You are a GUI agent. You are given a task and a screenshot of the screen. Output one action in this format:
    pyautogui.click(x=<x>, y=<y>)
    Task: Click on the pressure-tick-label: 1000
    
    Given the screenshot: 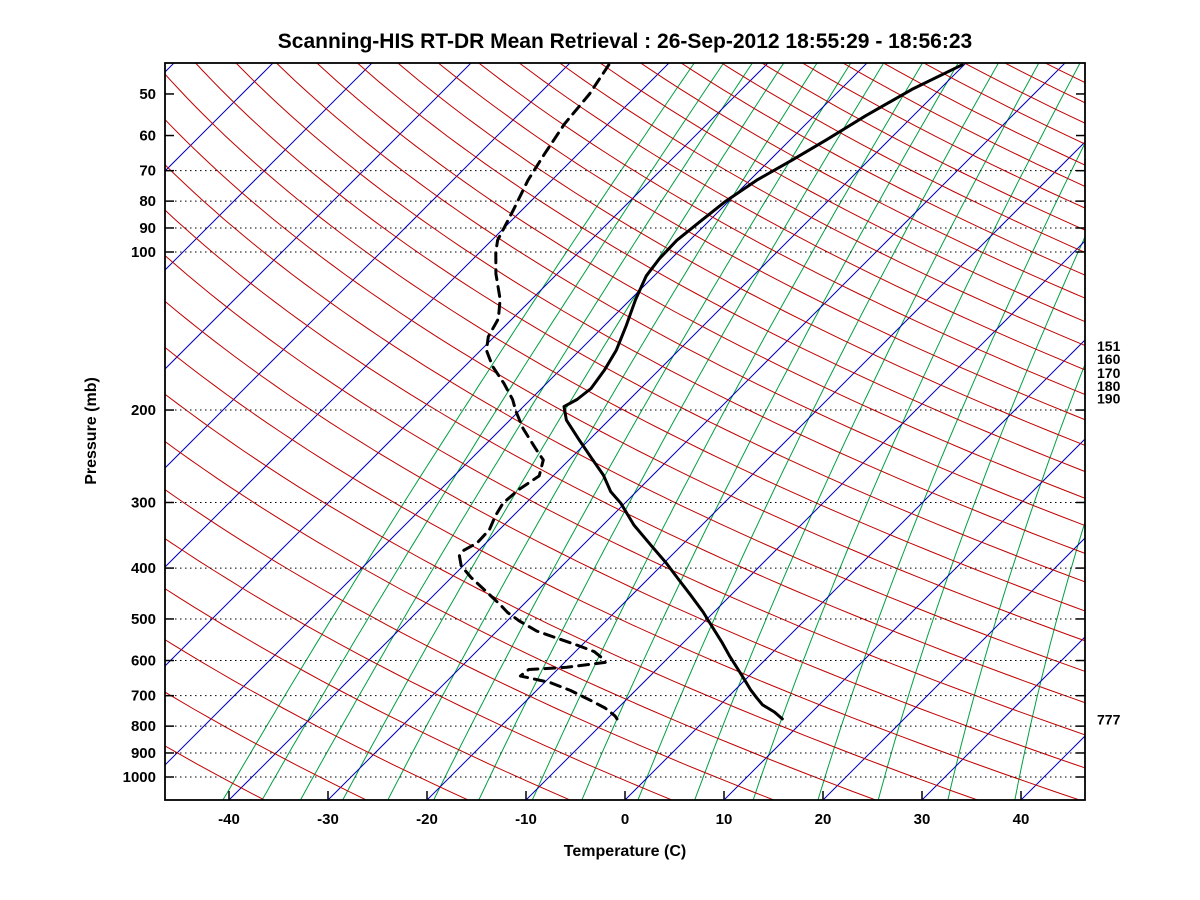 What is the action you would take?
    pyautogui.click(x=139, y=777)
    